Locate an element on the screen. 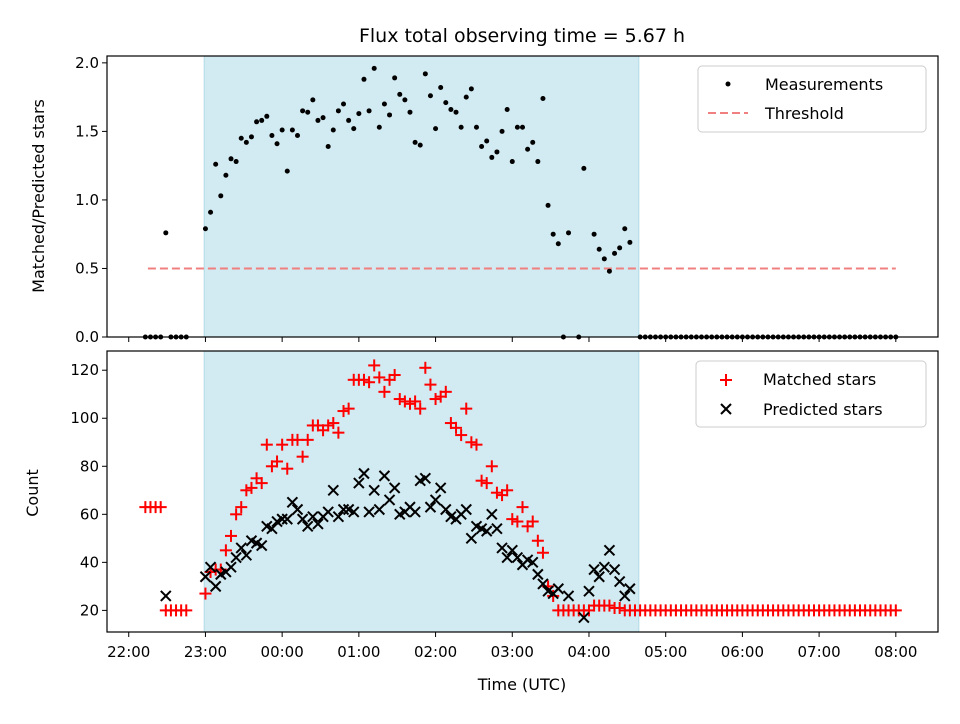 This screenshot has width=960, height=724. xtick-label: 07:00 is located at coordinates (818, 652).